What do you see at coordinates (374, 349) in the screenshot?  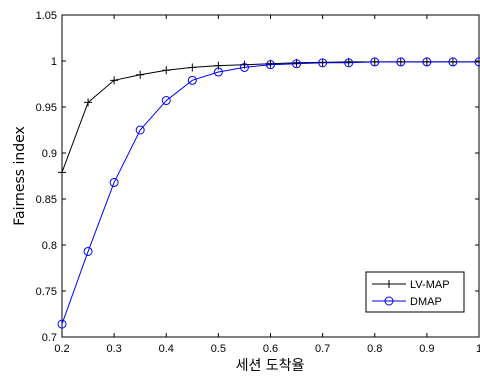 I see `x-tick-label: 0.8` at bounding box center [374, 349].